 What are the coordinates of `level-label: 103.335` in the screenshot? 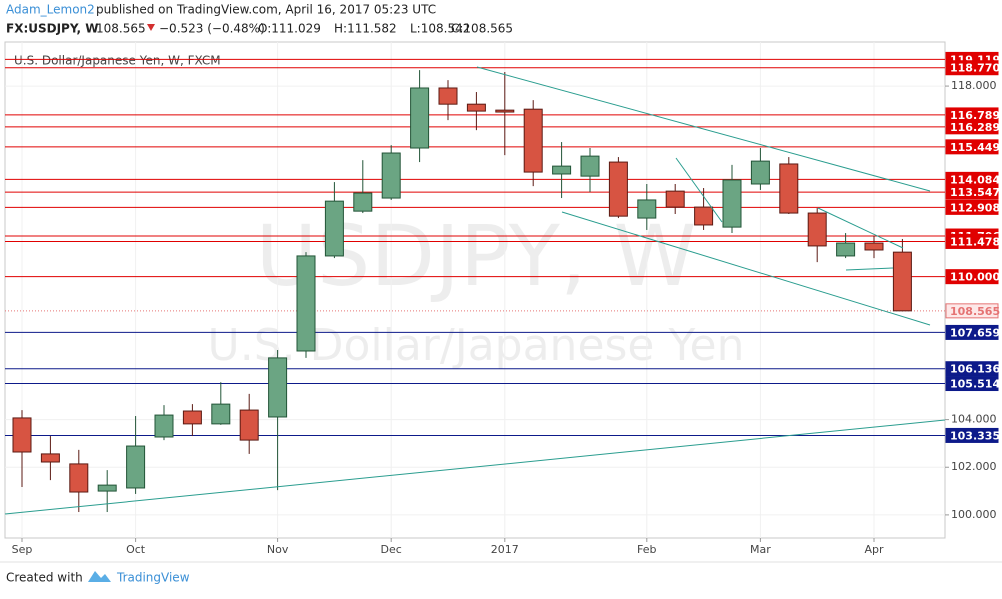 It's located at (975, 435).